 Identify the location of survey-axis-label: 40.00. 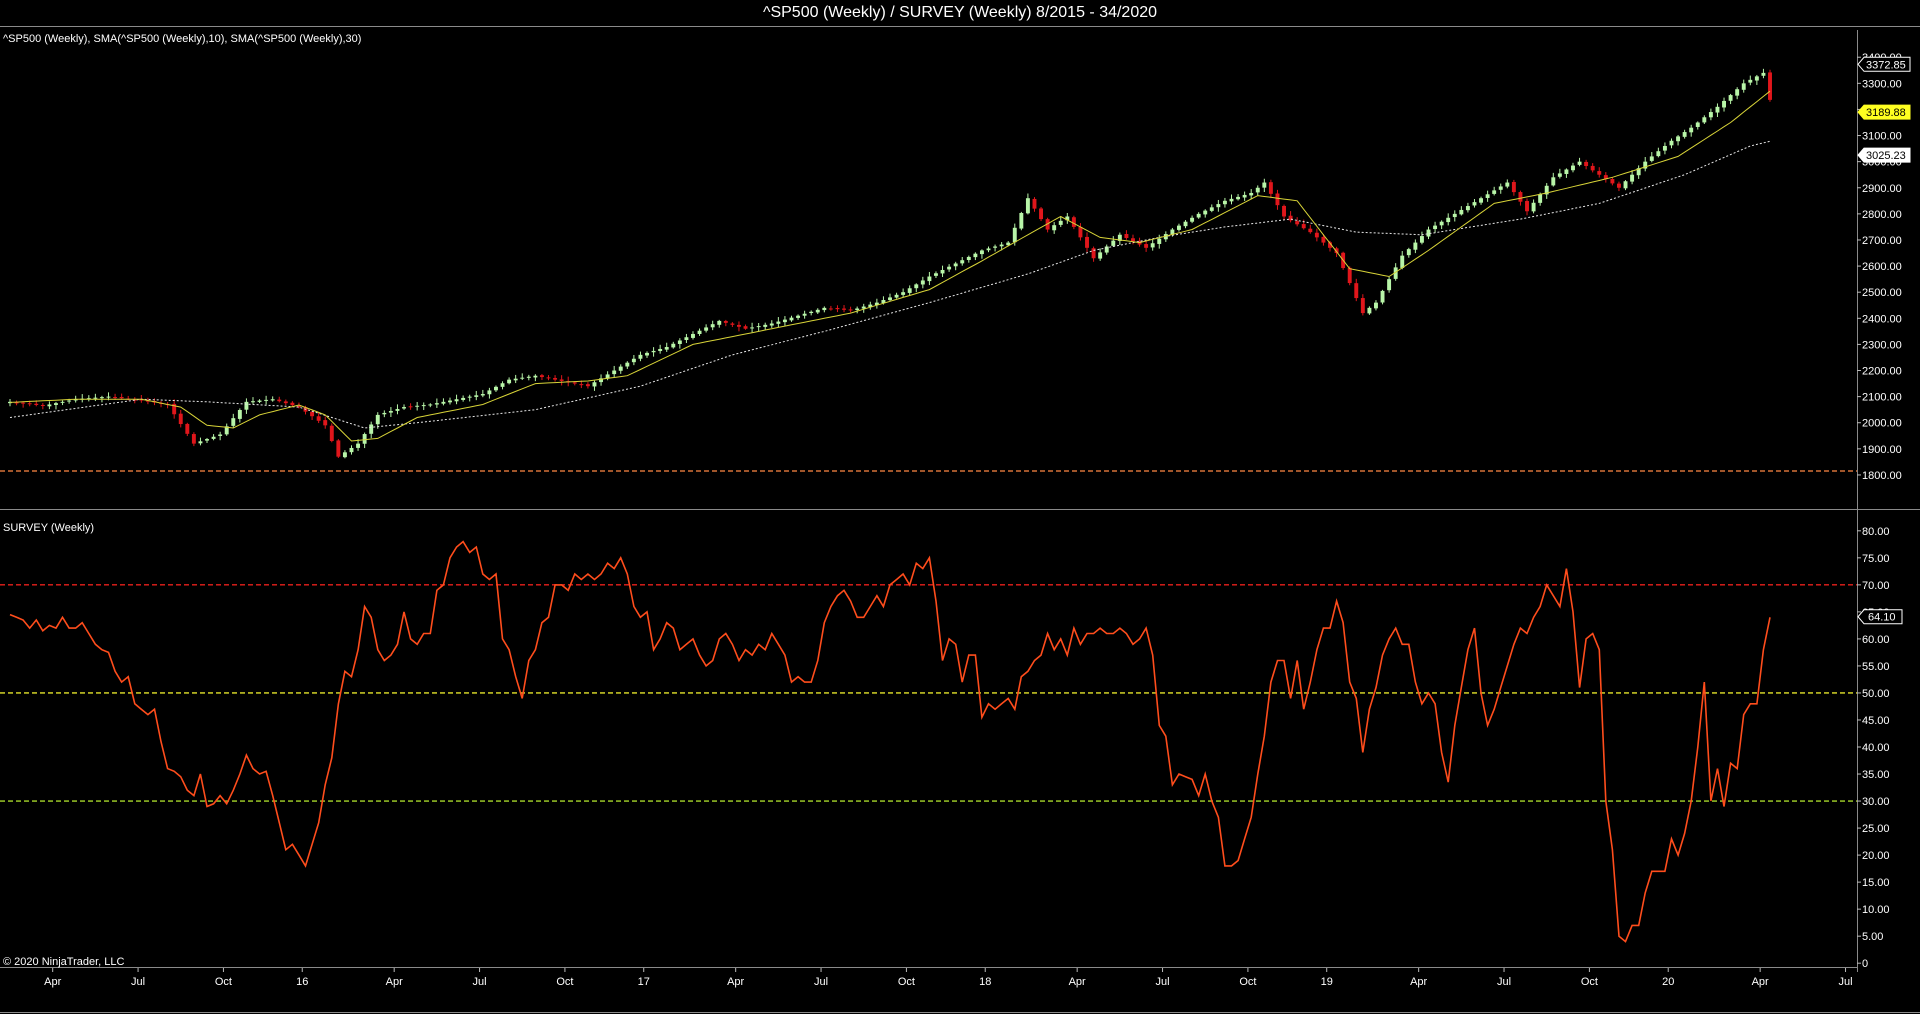
(1876, 748).